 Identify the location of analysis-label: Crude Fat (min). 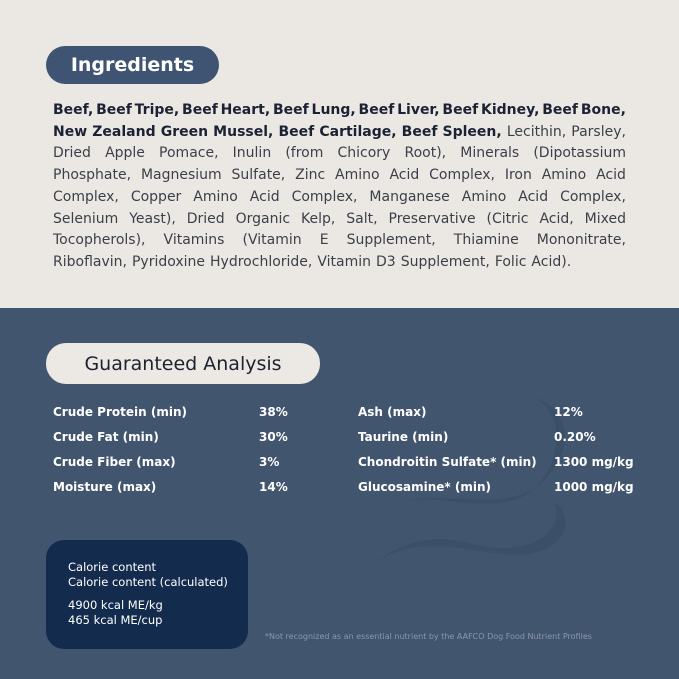
(106, 437).